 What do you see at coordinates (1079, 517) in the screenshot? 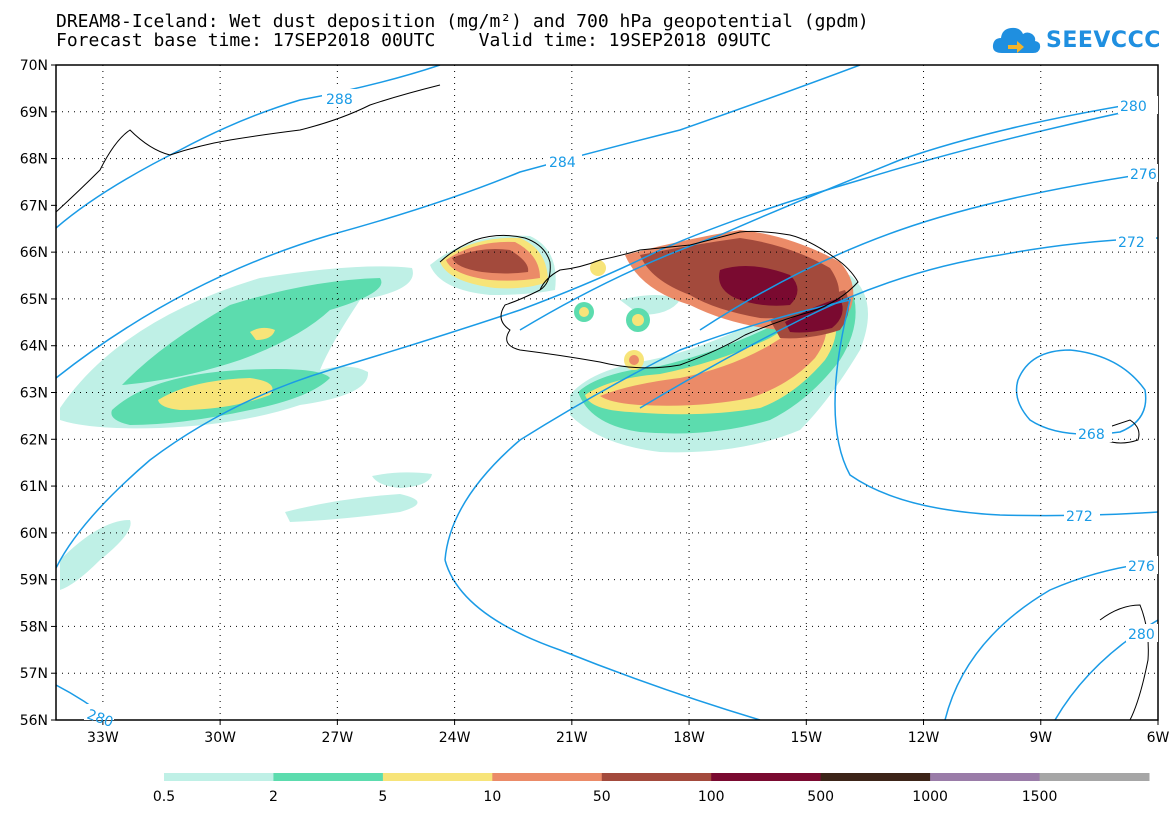
I see `contour-label-272-s: 272` at bounding box center [1079, 517].